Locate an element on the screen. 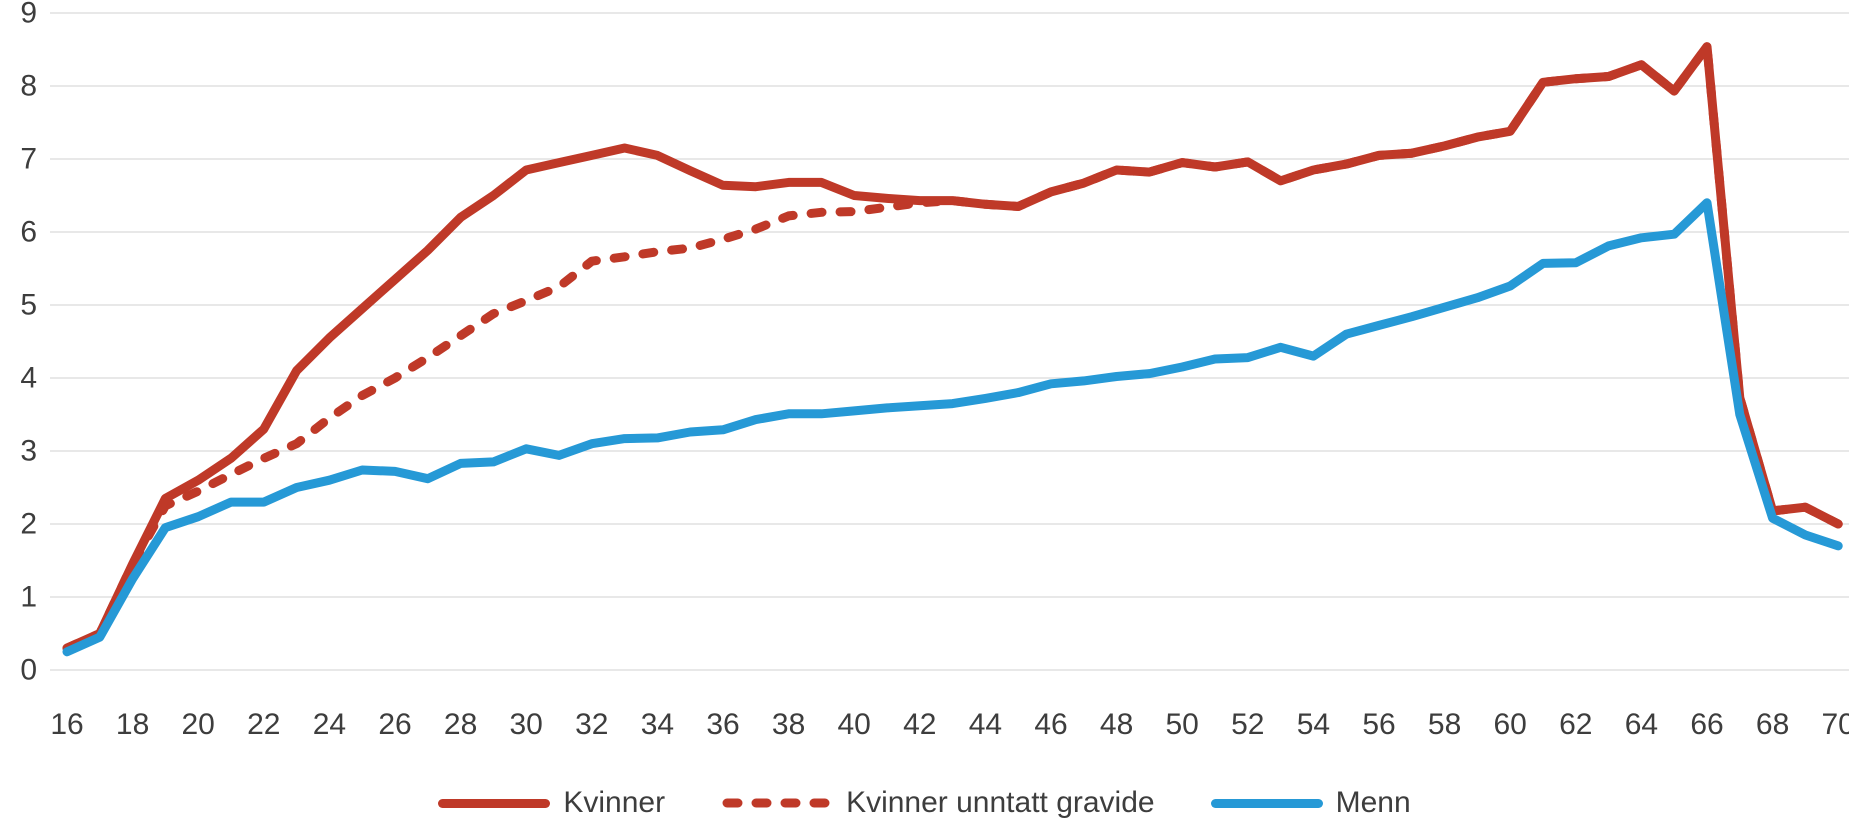 The image size is (1849, 828). y-tick-label: 5 is located at coordinates (28, 305).